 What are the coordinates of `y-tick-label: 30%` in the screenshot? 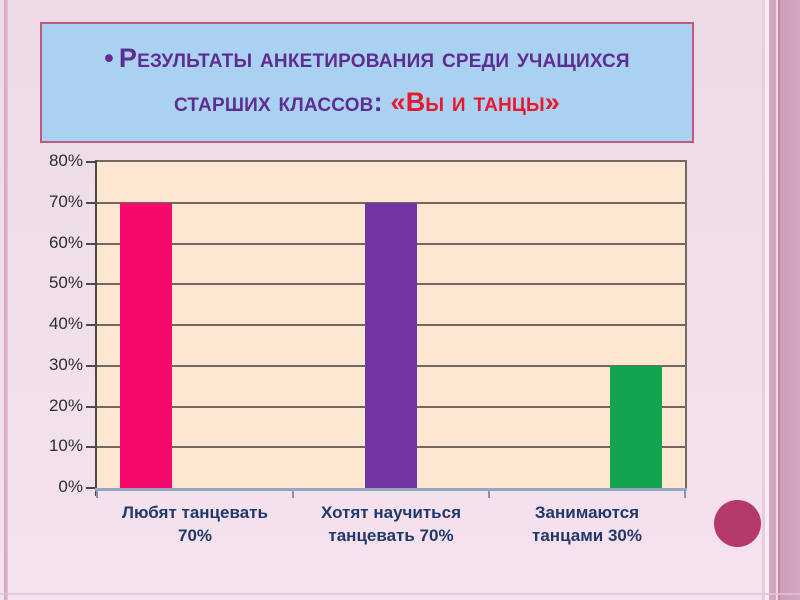 It's located at (65, 364).